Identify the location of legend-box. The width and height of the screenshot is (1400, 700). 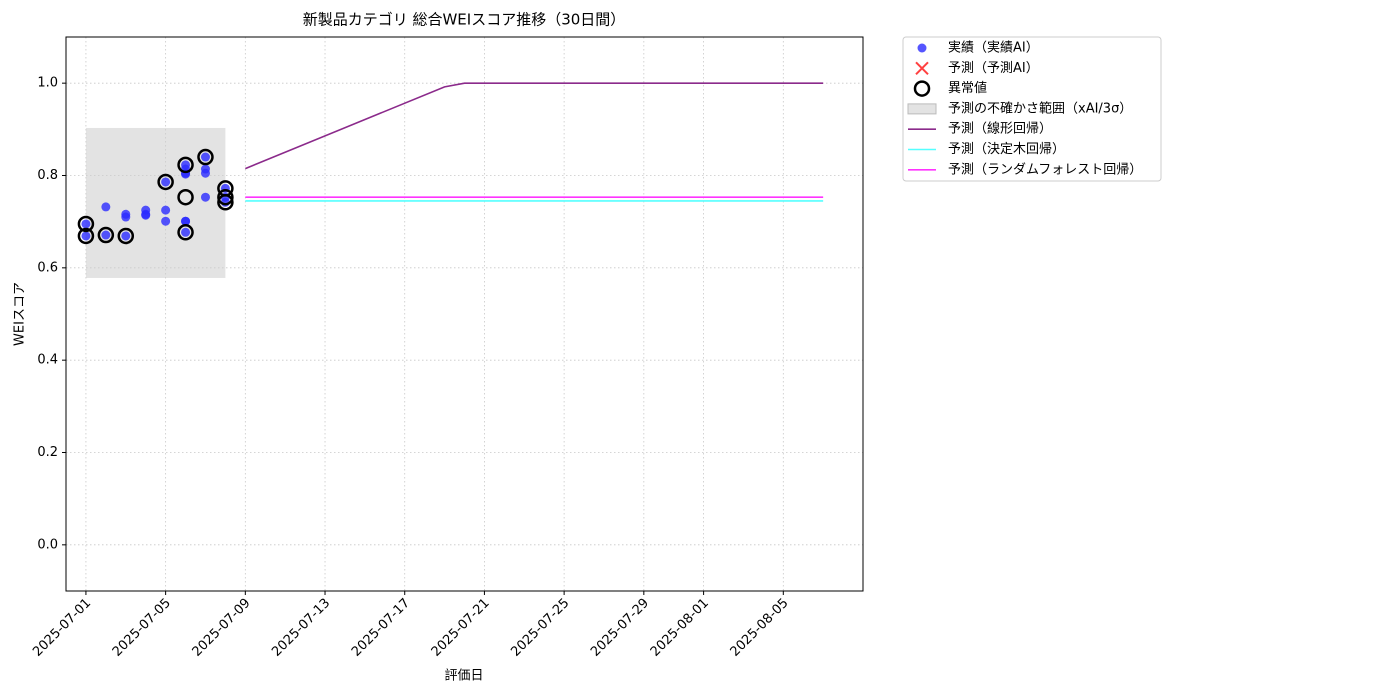
(1032, 109).